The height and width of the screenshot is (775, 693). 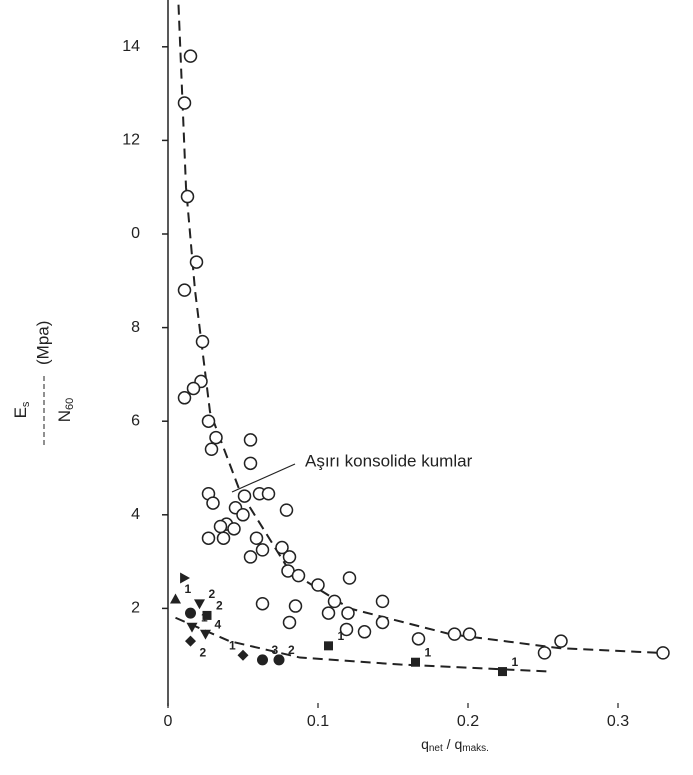 I want to click on annotation-leader, so click(x=263, y=478).